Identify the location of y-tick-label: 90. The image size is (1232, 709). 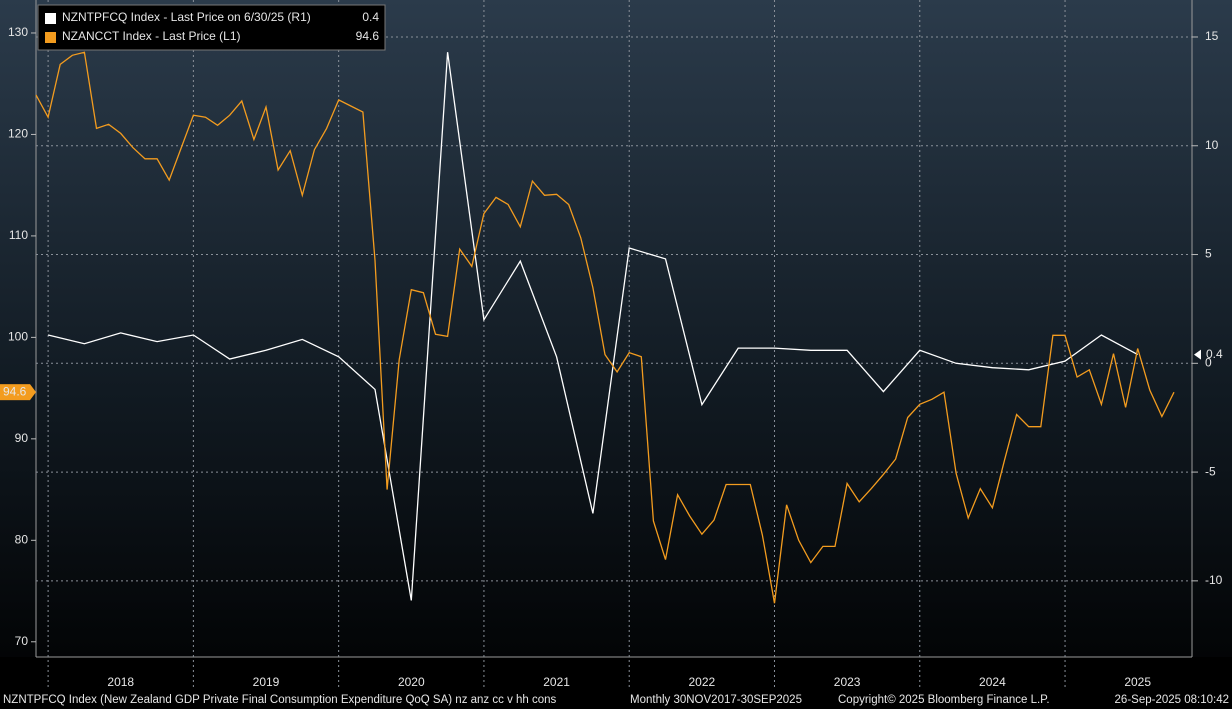
(22, 438).